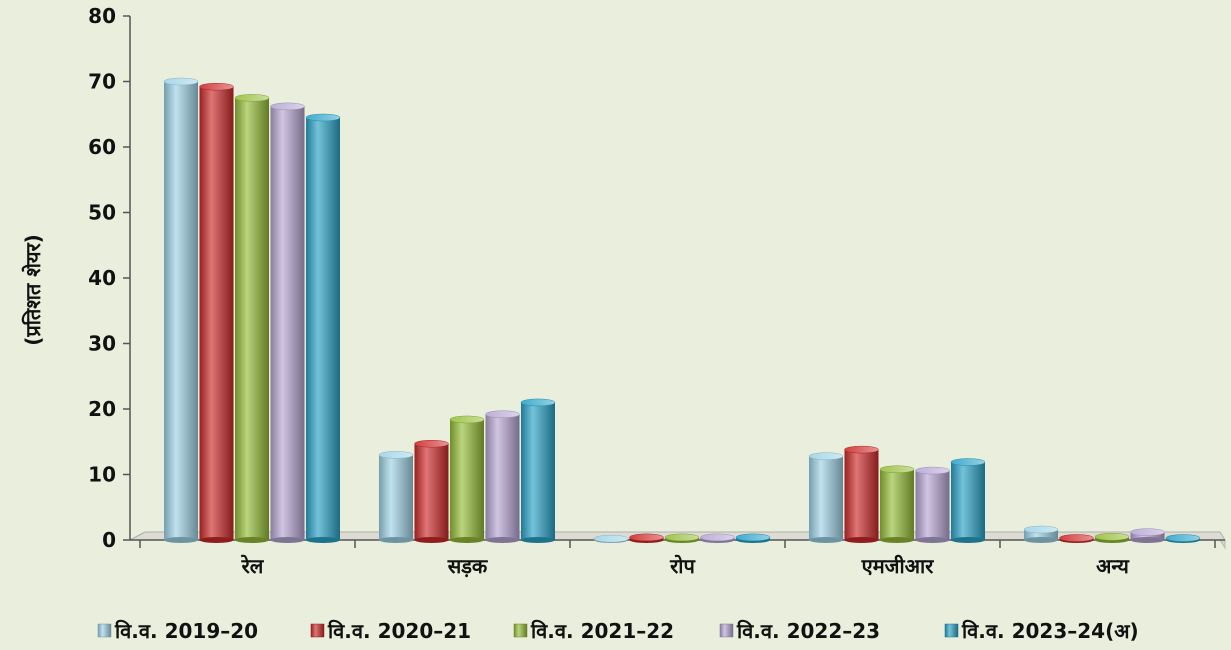 This screenshot has height=650, width=1231. I want to click on y-tick-label: 10, so click(102, 475).